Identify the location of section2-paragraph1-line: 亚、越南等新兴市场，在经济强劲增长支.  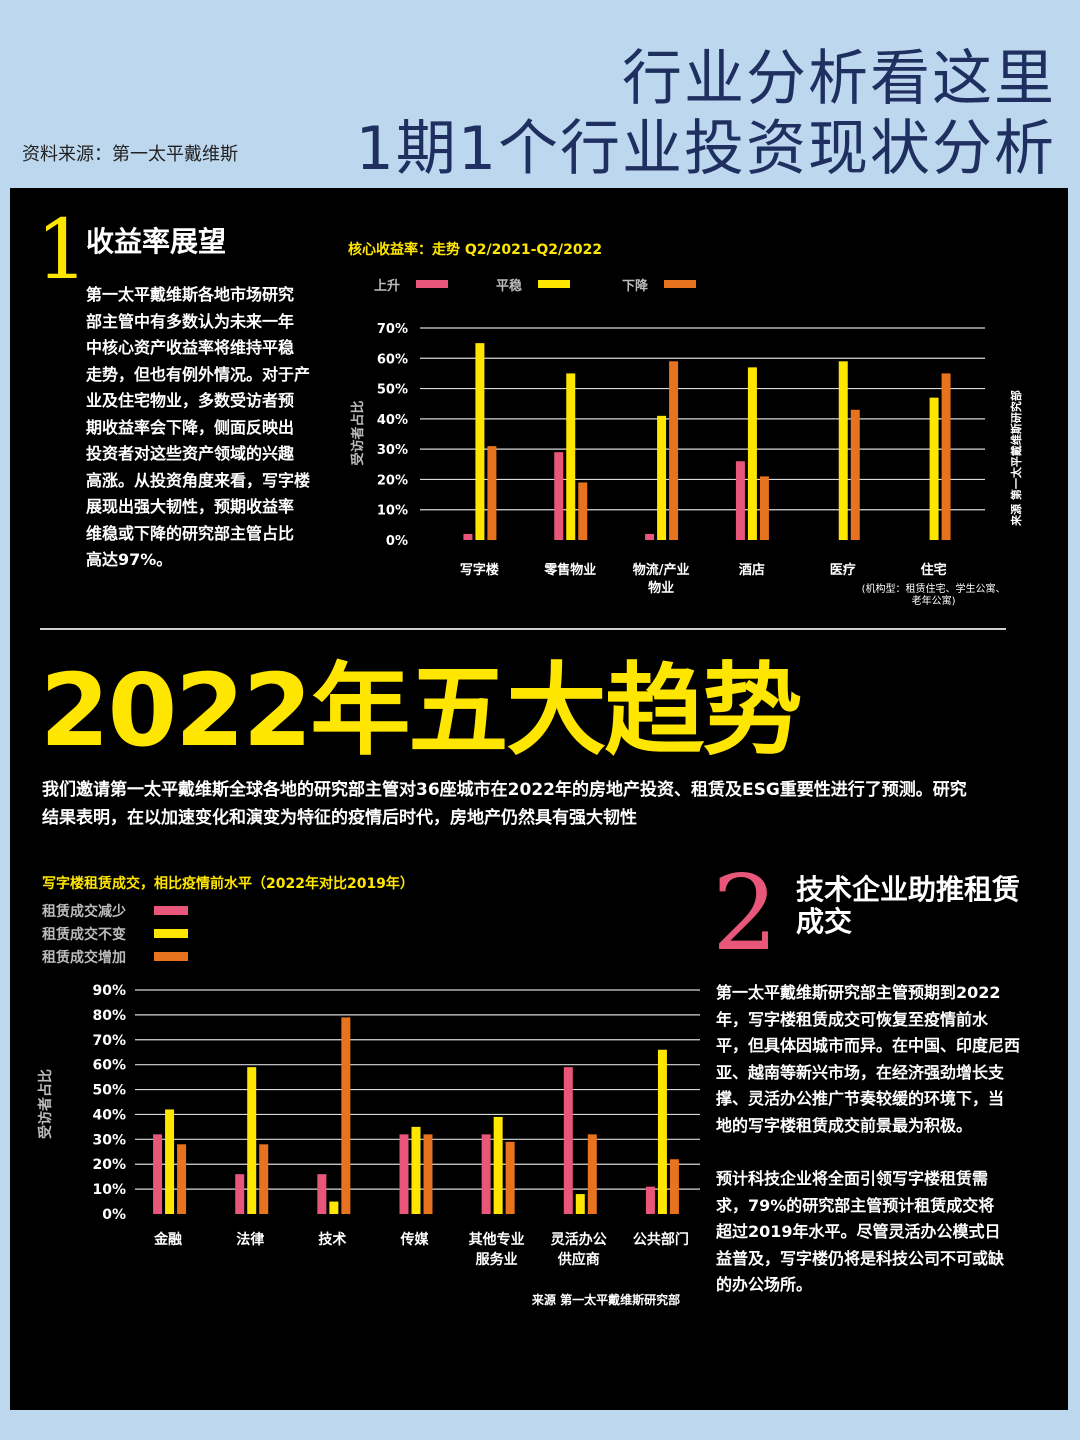
(860, 1072).